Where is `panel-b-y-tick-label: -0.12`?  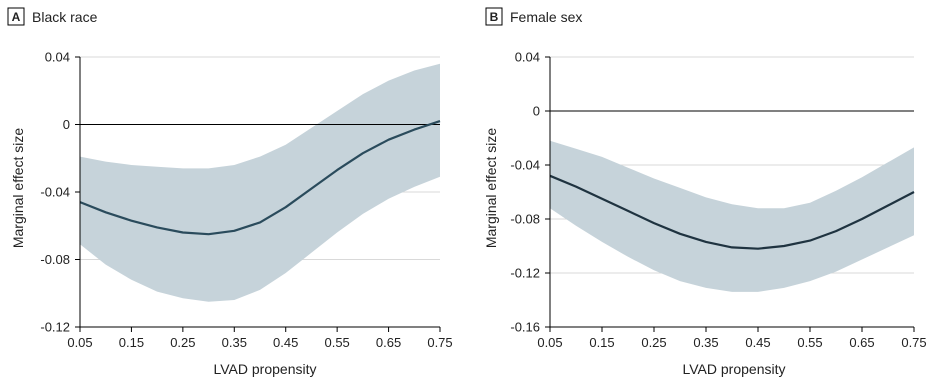 panel-b-y-tick-label: -0.12 is located at coordinates (525, 273).